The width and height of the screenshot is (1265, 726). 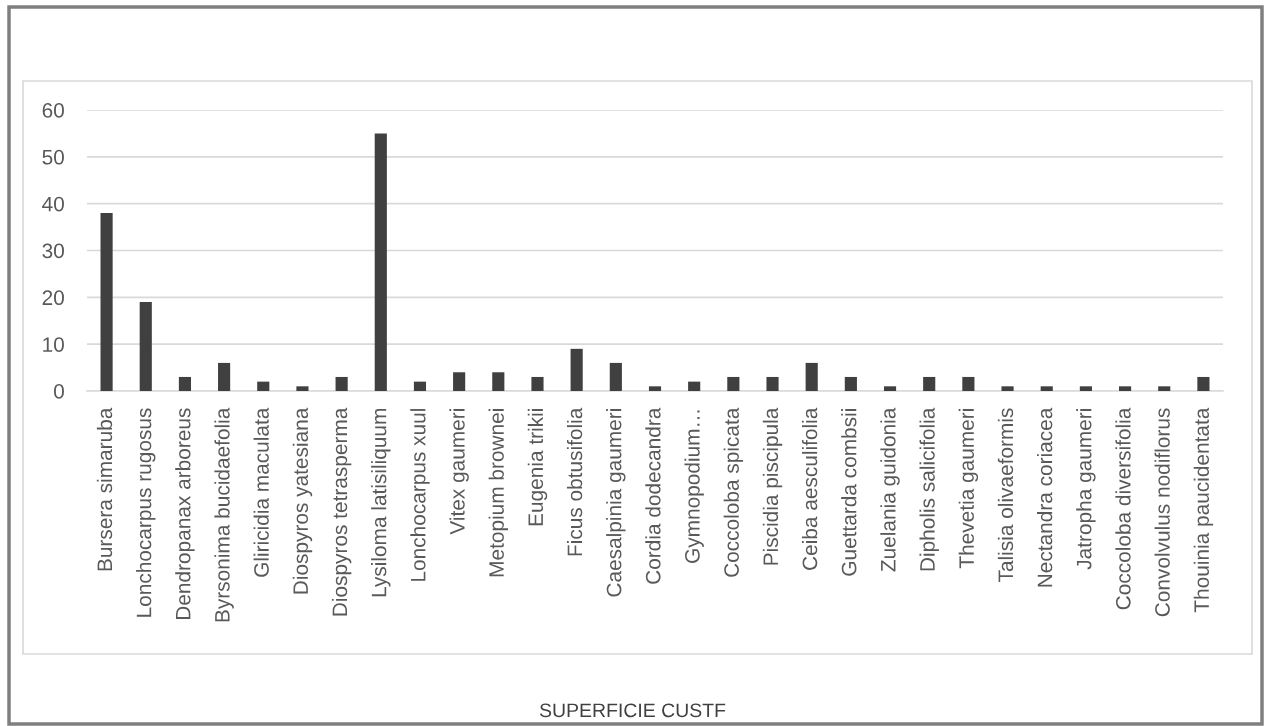 What do you see at coordinates (459, 472) in the screenshot?
I see `x-tick-label: Vitex gaumeri` at bounding box center [459, 472].